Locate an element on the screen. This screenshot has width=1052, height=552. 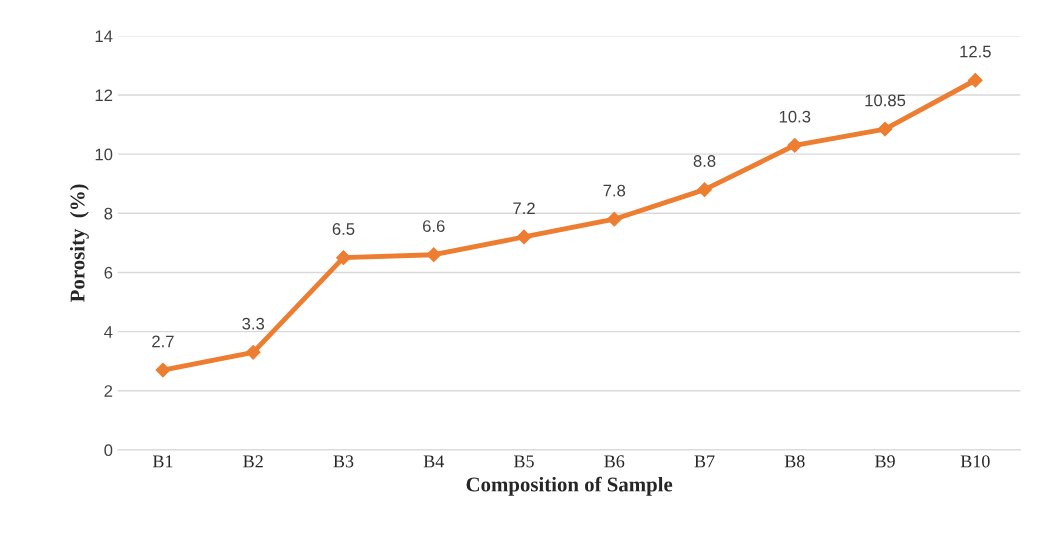
x-tick-label: B10 is located at coordinates (975, 461).